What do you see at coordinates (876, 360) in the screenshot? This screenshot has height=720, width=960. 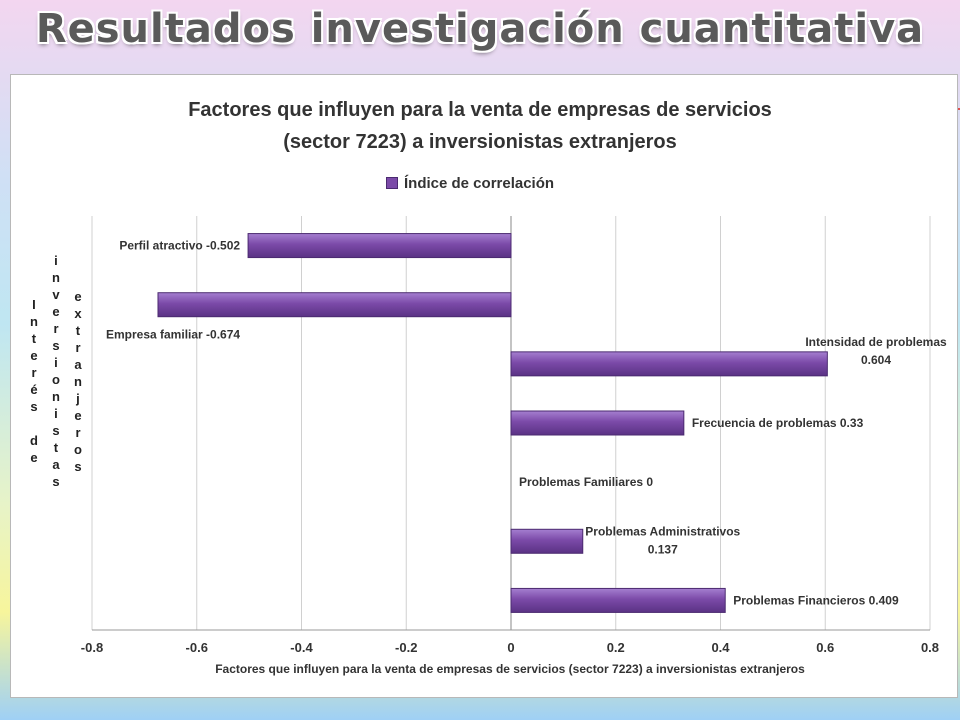 I see `bar-data-label: 0.604` at bounding box center [876, 360].